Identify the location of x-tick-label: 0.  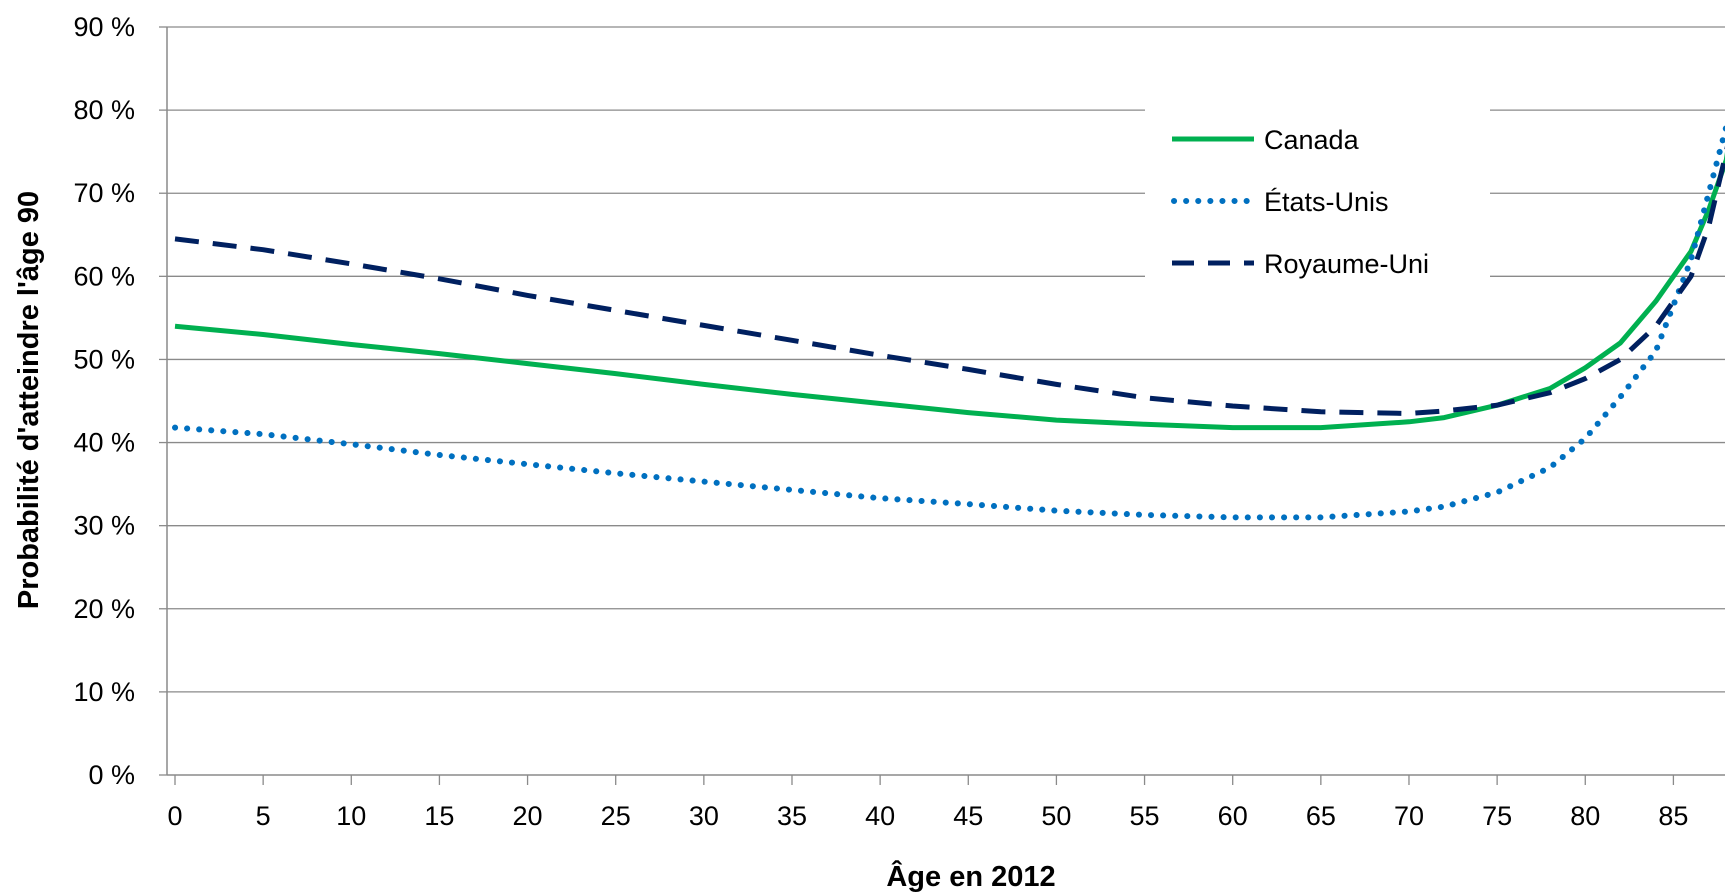
(174, 816).